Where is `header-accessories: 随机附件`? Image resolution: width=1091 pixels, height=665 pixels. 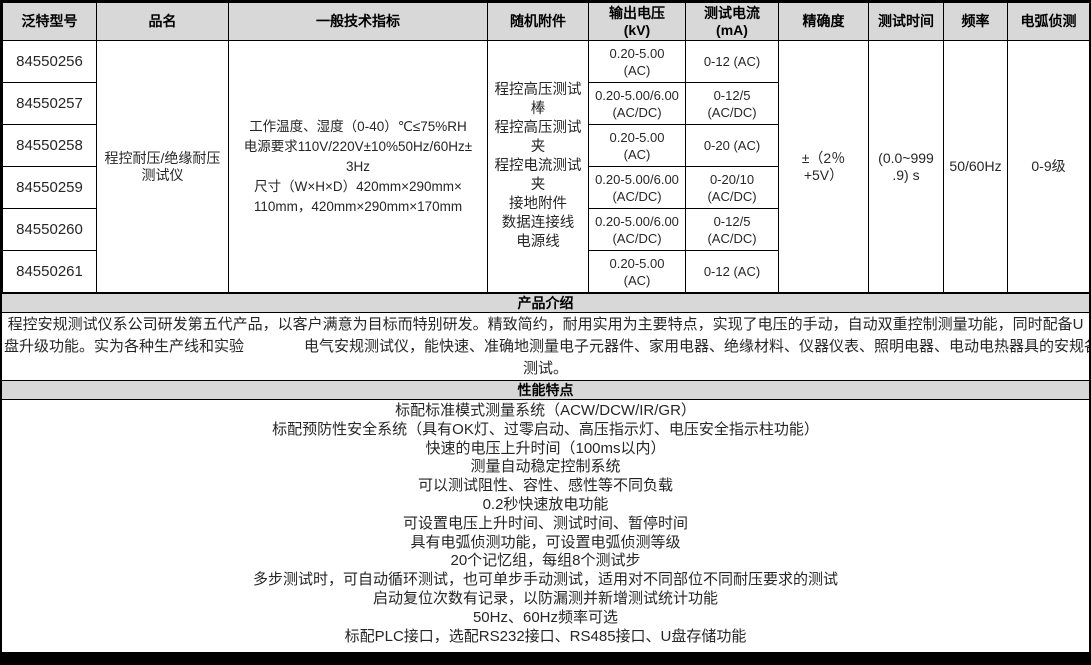
header-accessories: 随机附件 is located at coordinates (538, 21).